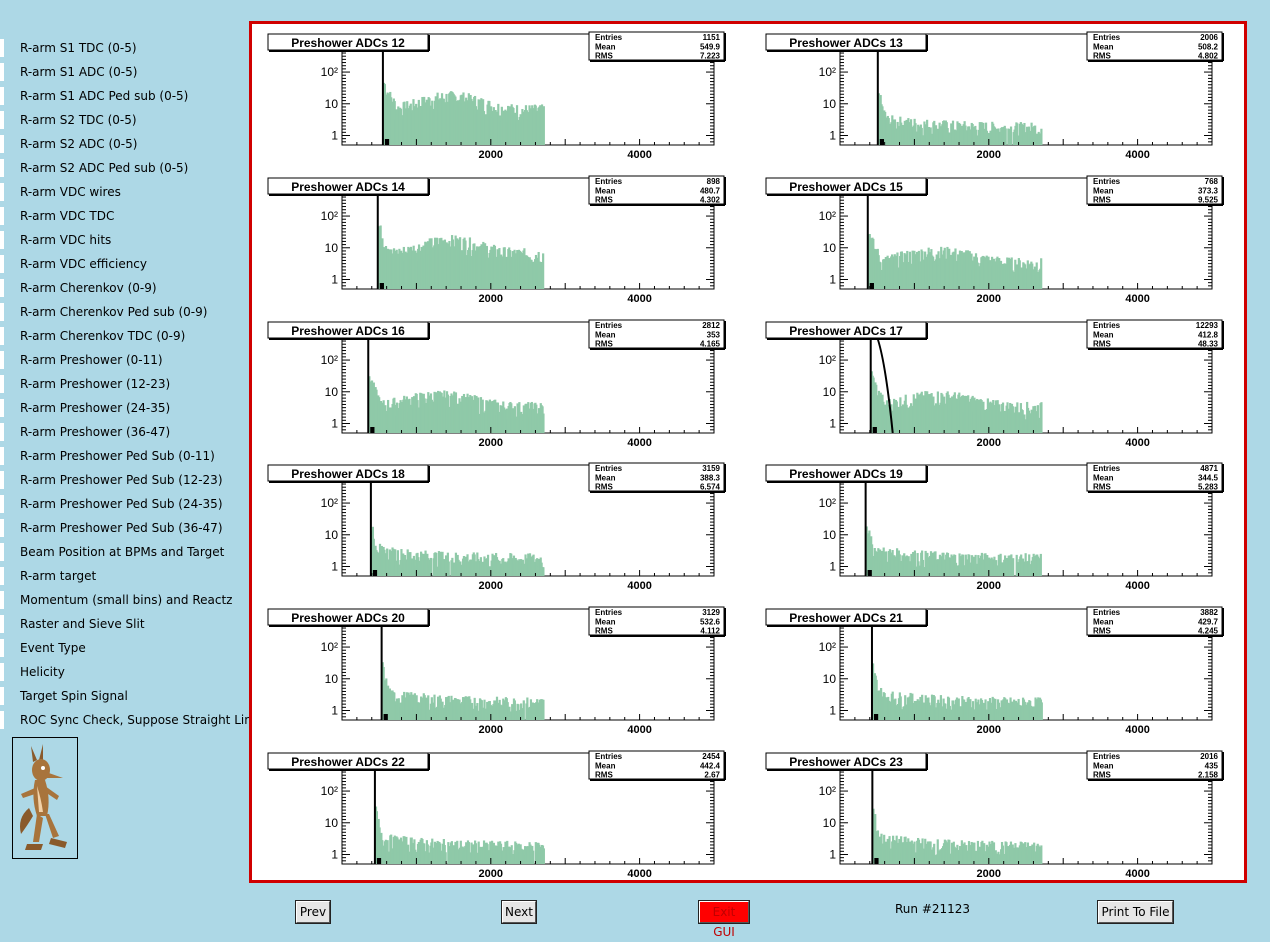  What do you see at coordinates (129, 480) in the screenshot?
I see `sidebar-item-18: R-arm Preshower Ped Sub (12-23)` at bounding box center [129, 480].